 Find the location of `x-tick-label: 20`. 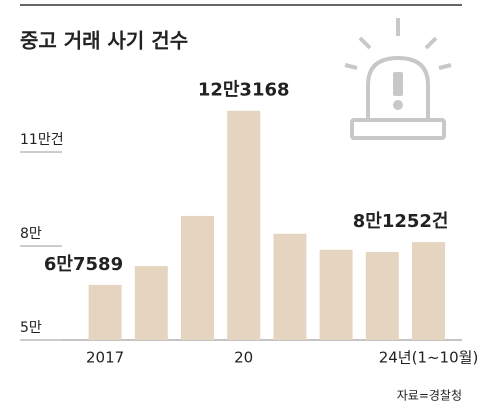

x-tick-label: 20 is located at coordinates (243, 358).